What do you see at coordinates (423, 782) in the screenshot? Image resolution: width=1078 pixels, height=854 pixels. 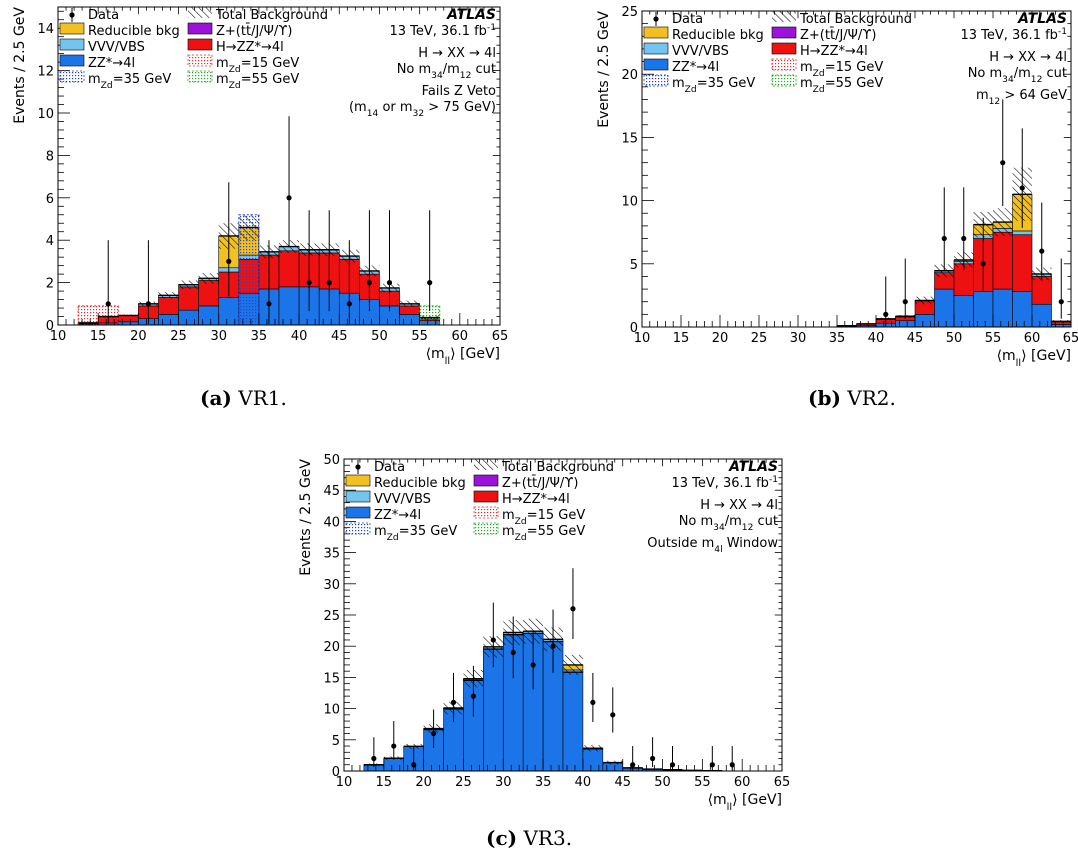 I see `x-tick-label: 20` at bounding box center [423, 782].